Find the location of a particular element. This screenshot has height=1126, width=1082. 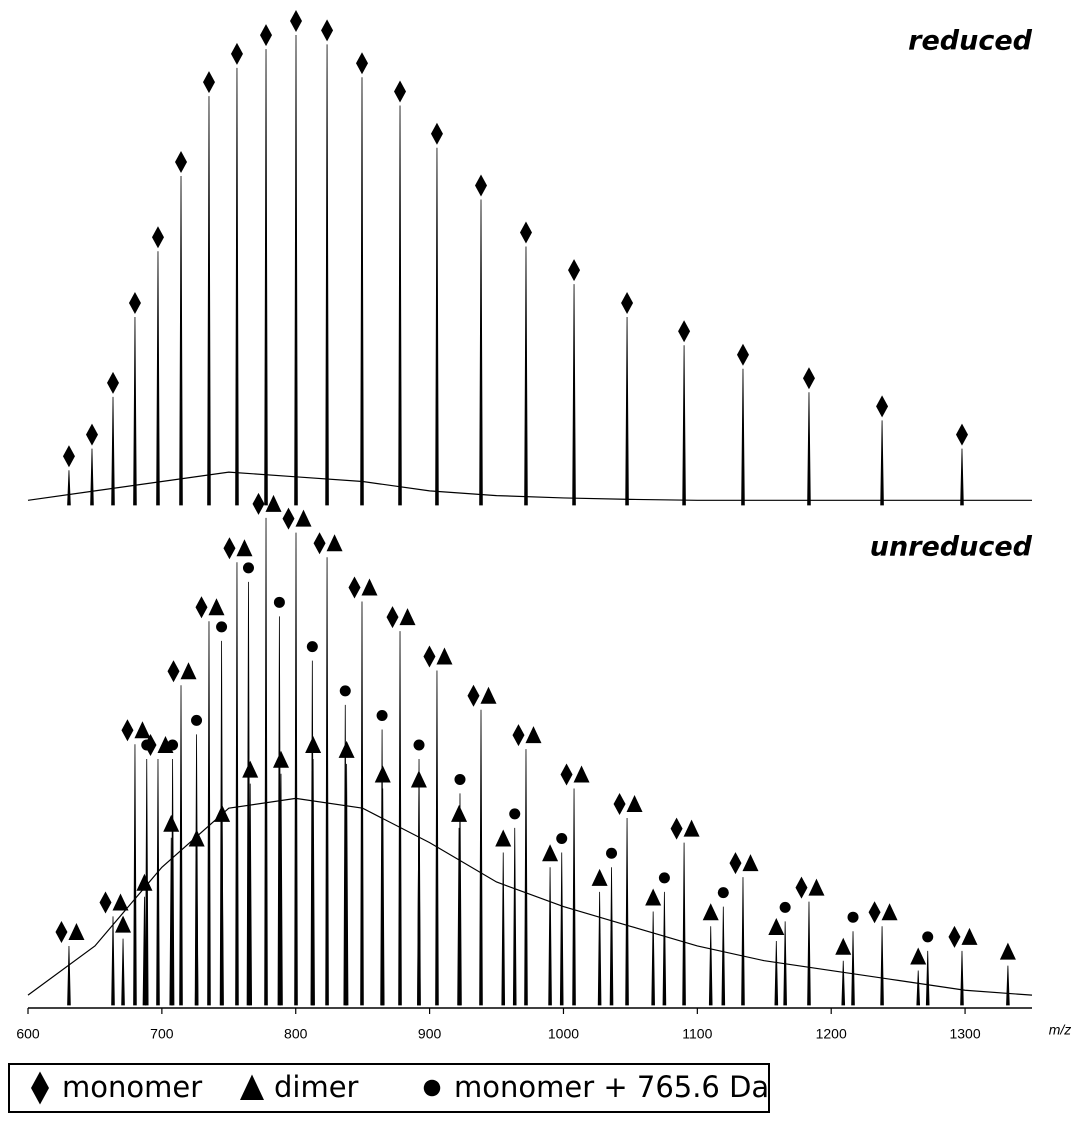

legend-box is located at coordinates (389, 1088).